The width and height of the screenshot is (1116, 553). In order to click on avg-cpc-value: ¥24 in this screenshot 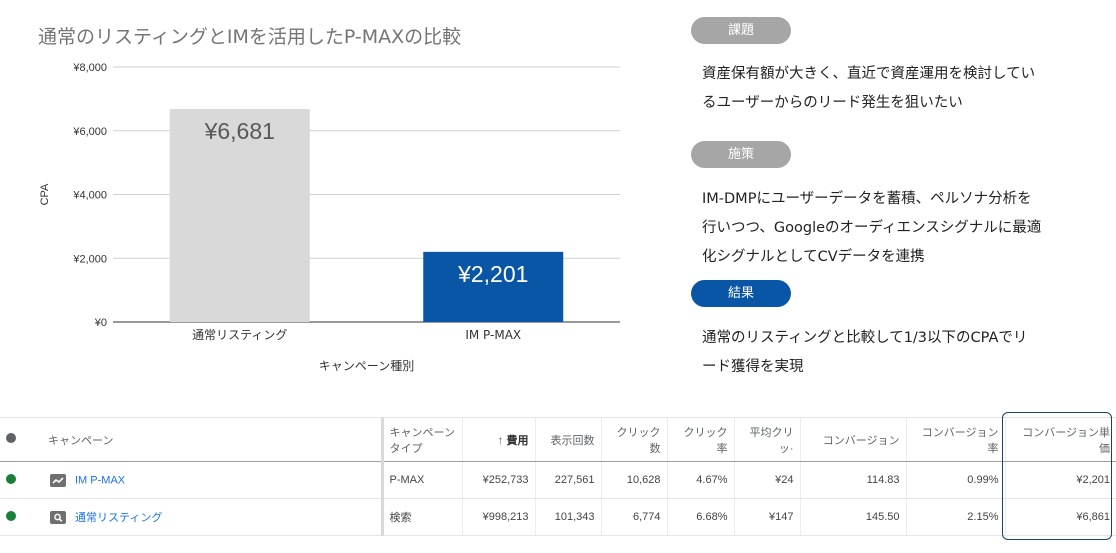, I will do `click(766, 480)`.